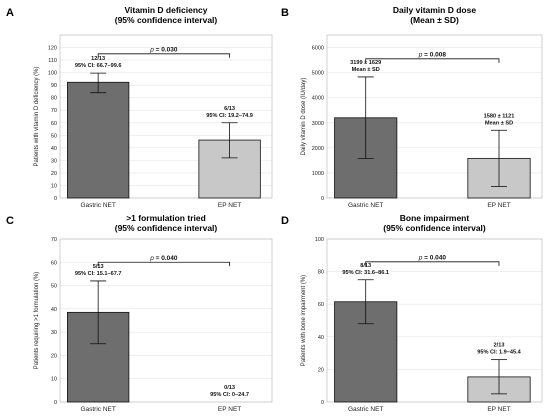  What do you see at coordinates (98, 59) in the screenshot?
I see `data-label-count: 12/13` at bounding box center [98, 59].